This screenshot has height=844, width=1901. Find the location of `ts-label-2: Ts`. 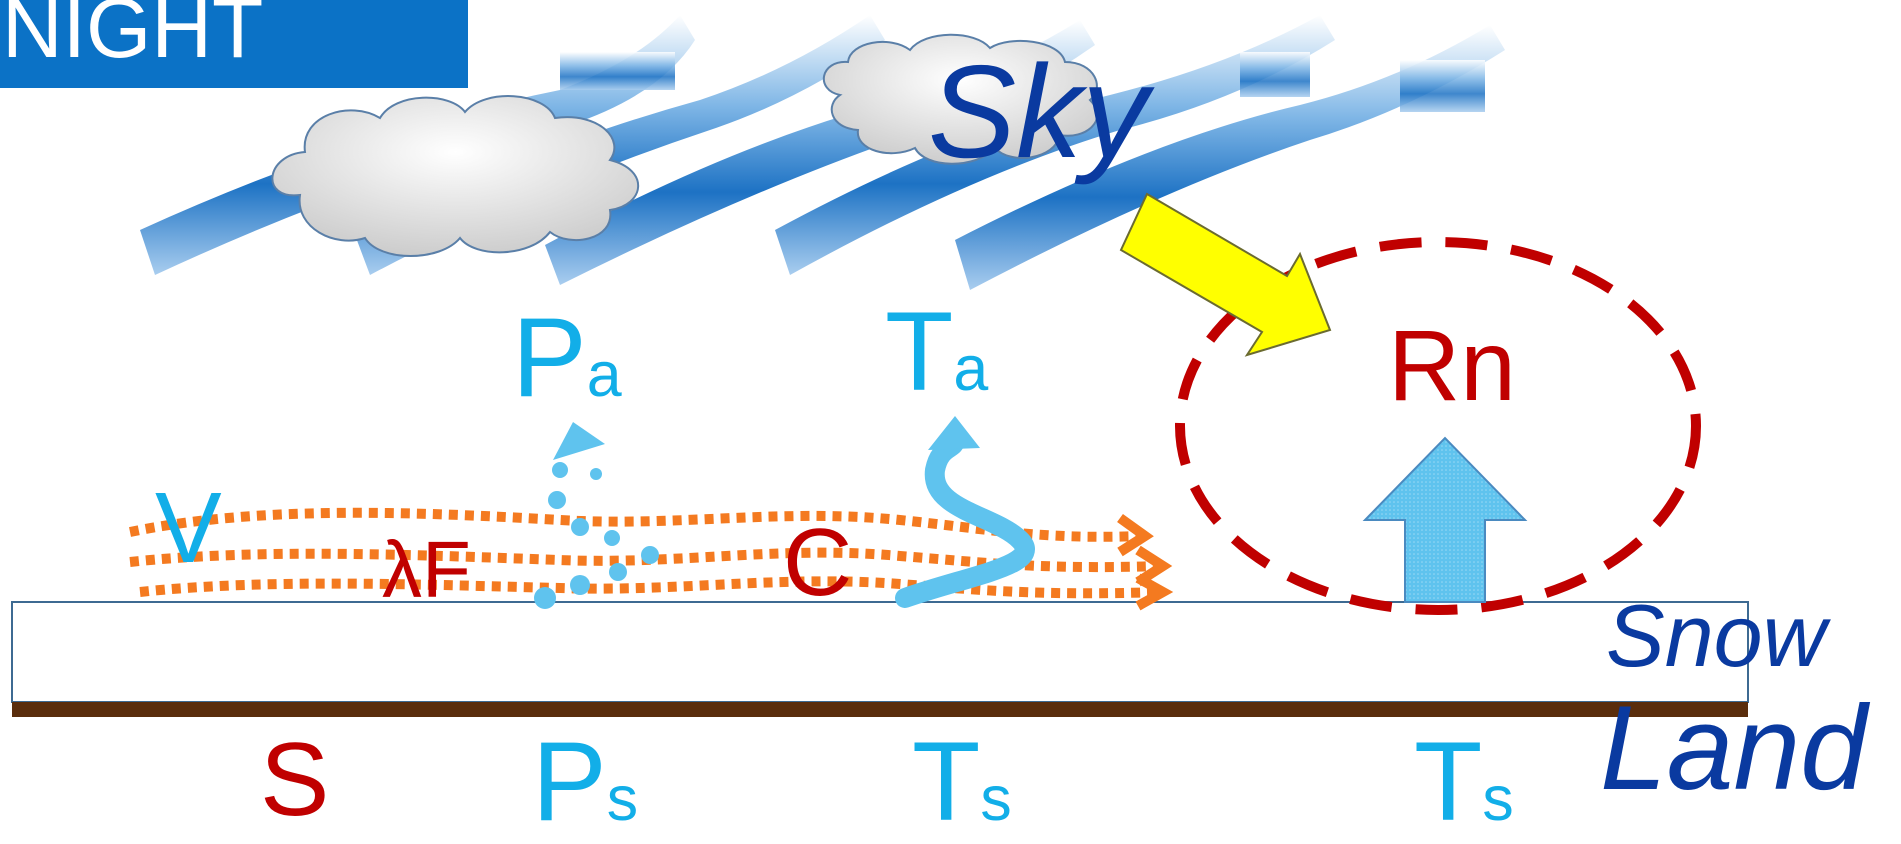

ts-label-2: Ts is located at coordinates (1464, 782).